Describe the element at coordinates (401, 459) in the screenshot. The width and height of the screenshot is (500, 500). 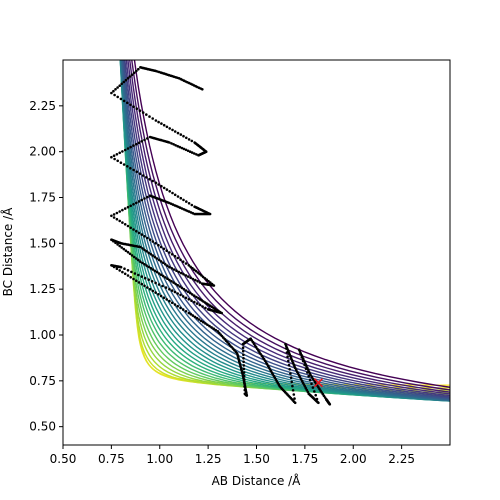
I see `x-tick-label: 2.25` at that location.